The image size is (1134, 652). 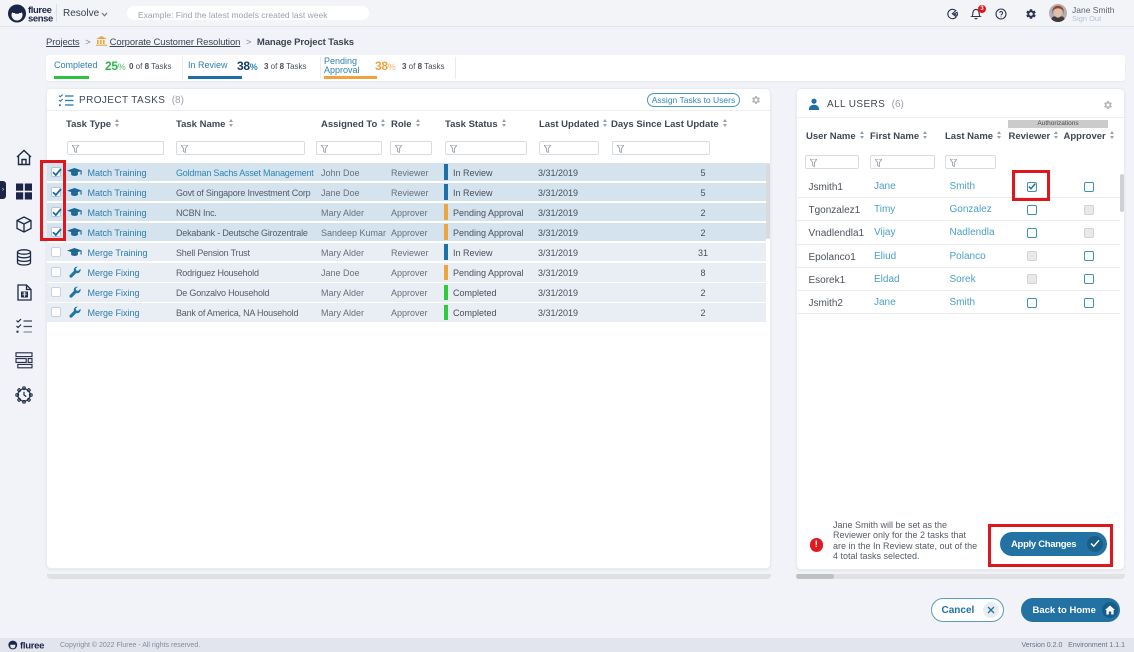 I want to click on svg-text: sense, so click(x=40, y=19).